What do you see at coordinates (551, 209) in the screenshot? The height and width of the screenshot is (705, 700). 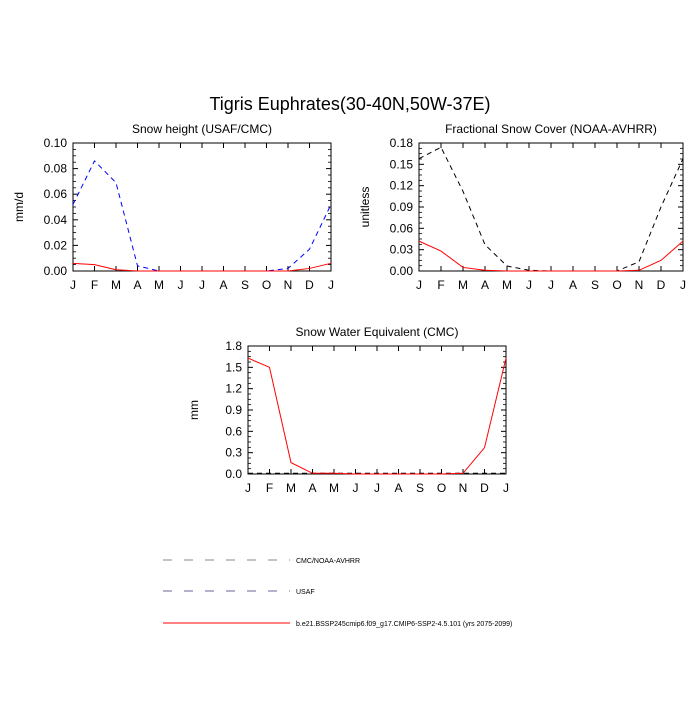 I see `series-line-obs` at bounding box center [551, 209].